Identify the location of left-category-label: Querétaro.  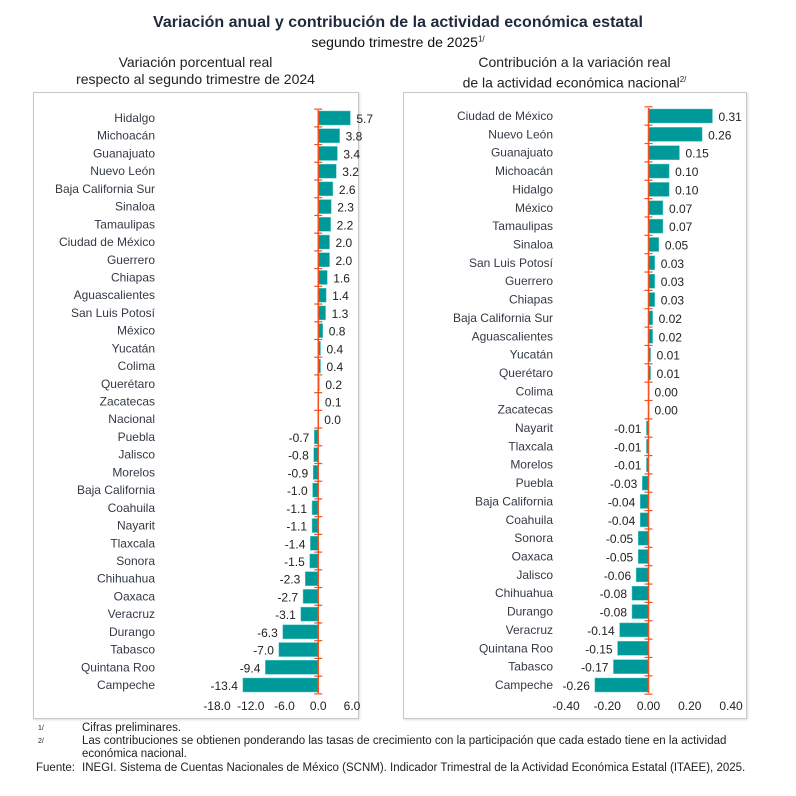
(128, 384).